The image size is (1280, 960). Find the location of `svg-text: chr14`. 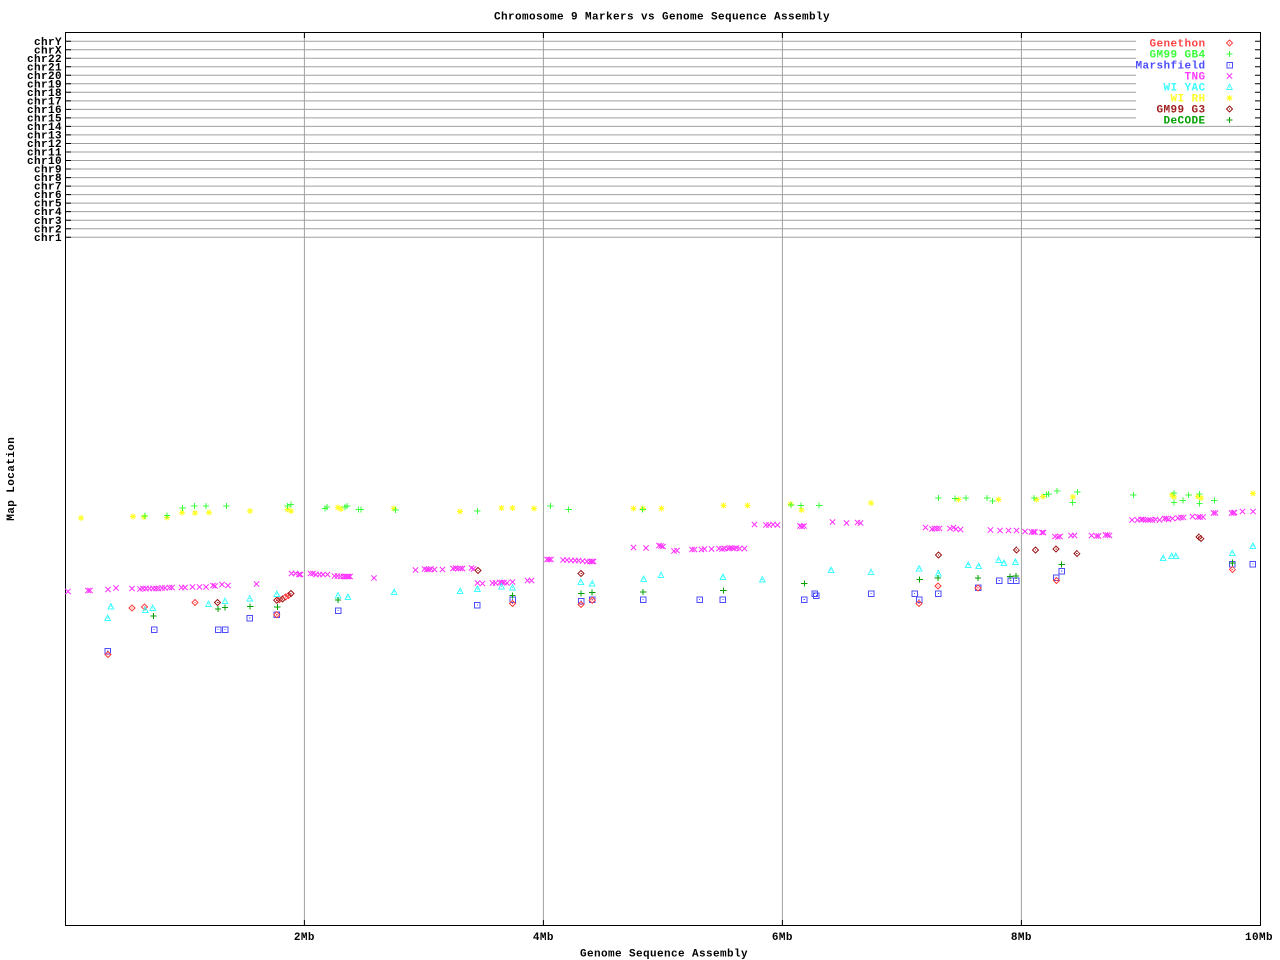

svg-text: chr14 is located at coordinates (44, 128).